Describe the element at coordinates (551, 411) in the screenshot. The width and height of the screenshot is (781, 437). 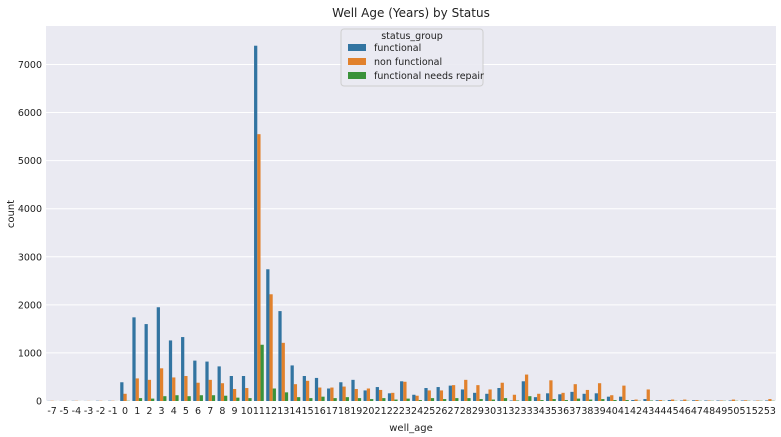
I see `x-tick-label: 35` at that location.